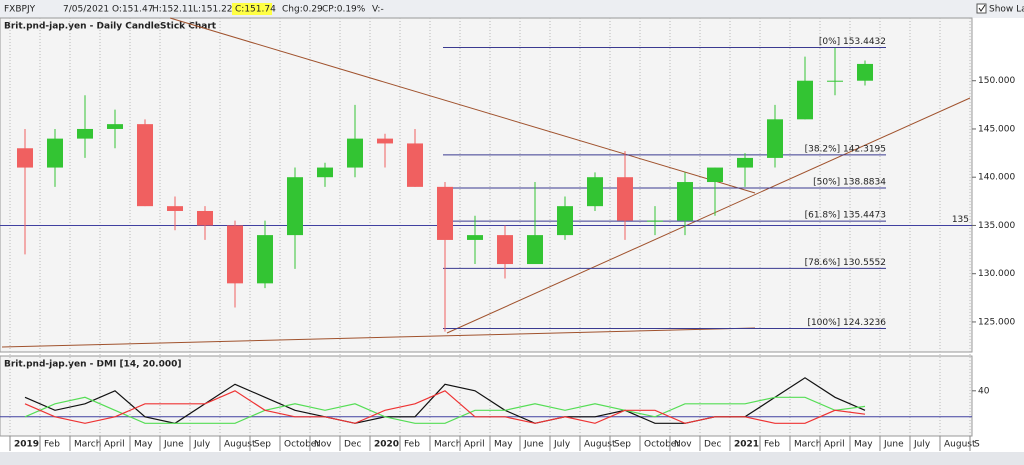 The image size is (1024, 465). Describe the element at coordinates (20, 10) in the screenshot. I see `symbol: FXBPJY` at that location.